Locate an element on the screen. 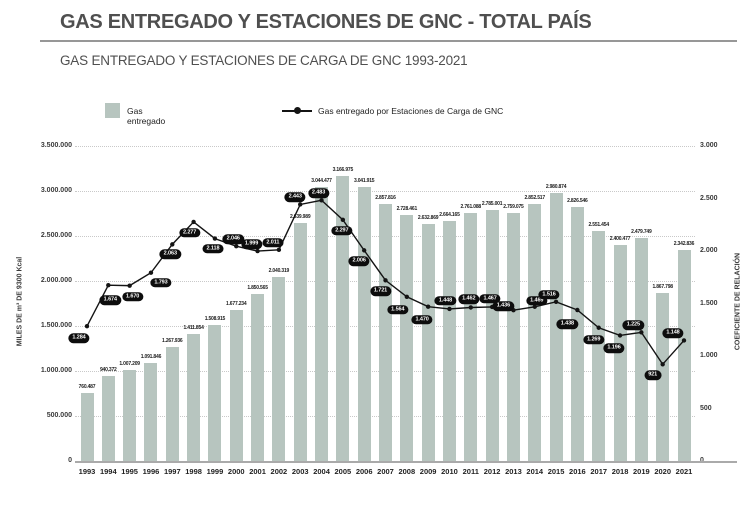 The width and height of the screenshot is (750, 505). bar-value-label: 2.664.165 is located at coordinates (449, 215).